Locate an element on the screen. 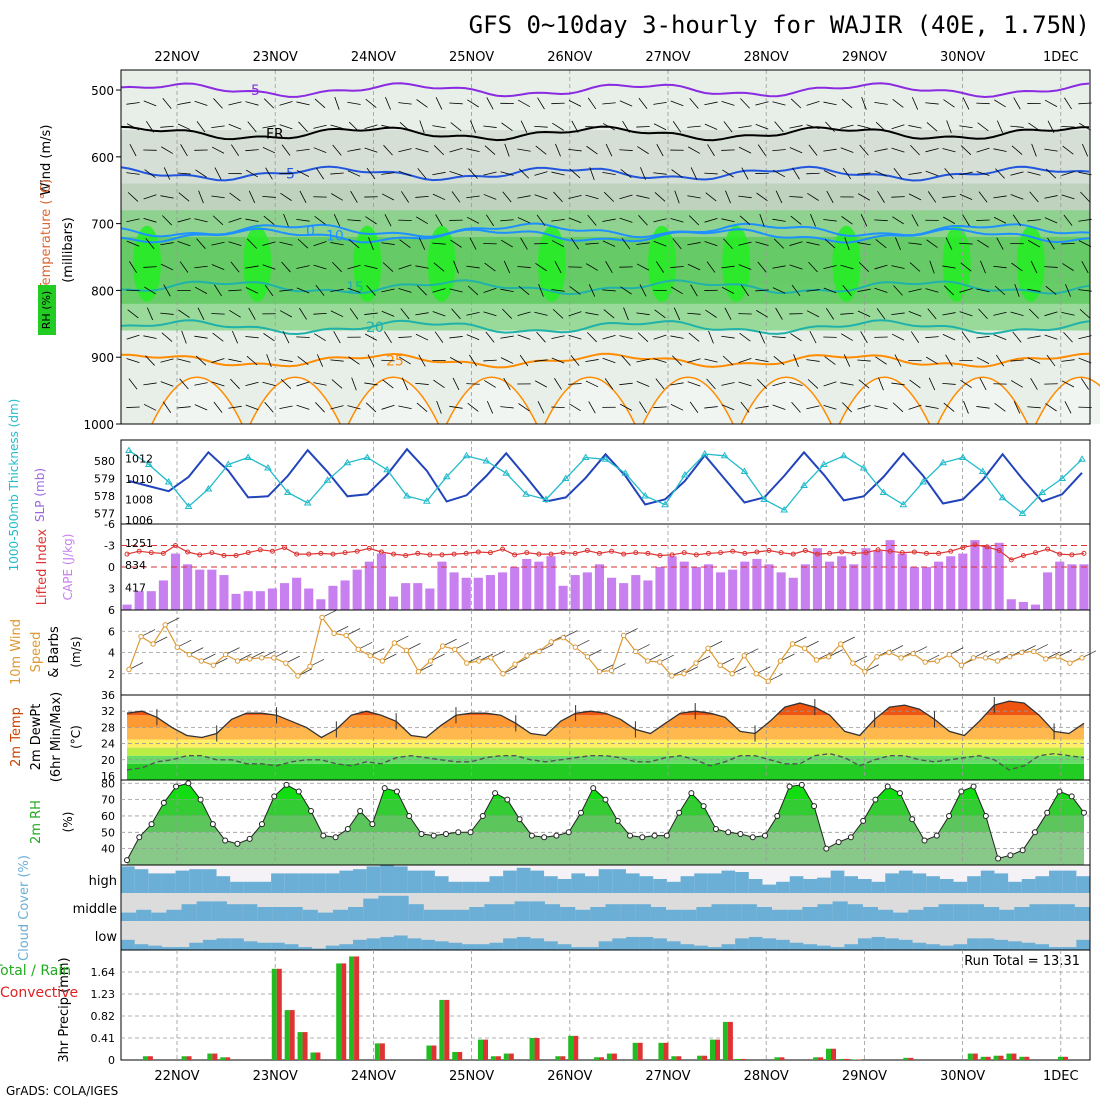 The height and width of the screenshot is (1100, 1100). cloud-cell-bg is located at coordinates (728, 935).